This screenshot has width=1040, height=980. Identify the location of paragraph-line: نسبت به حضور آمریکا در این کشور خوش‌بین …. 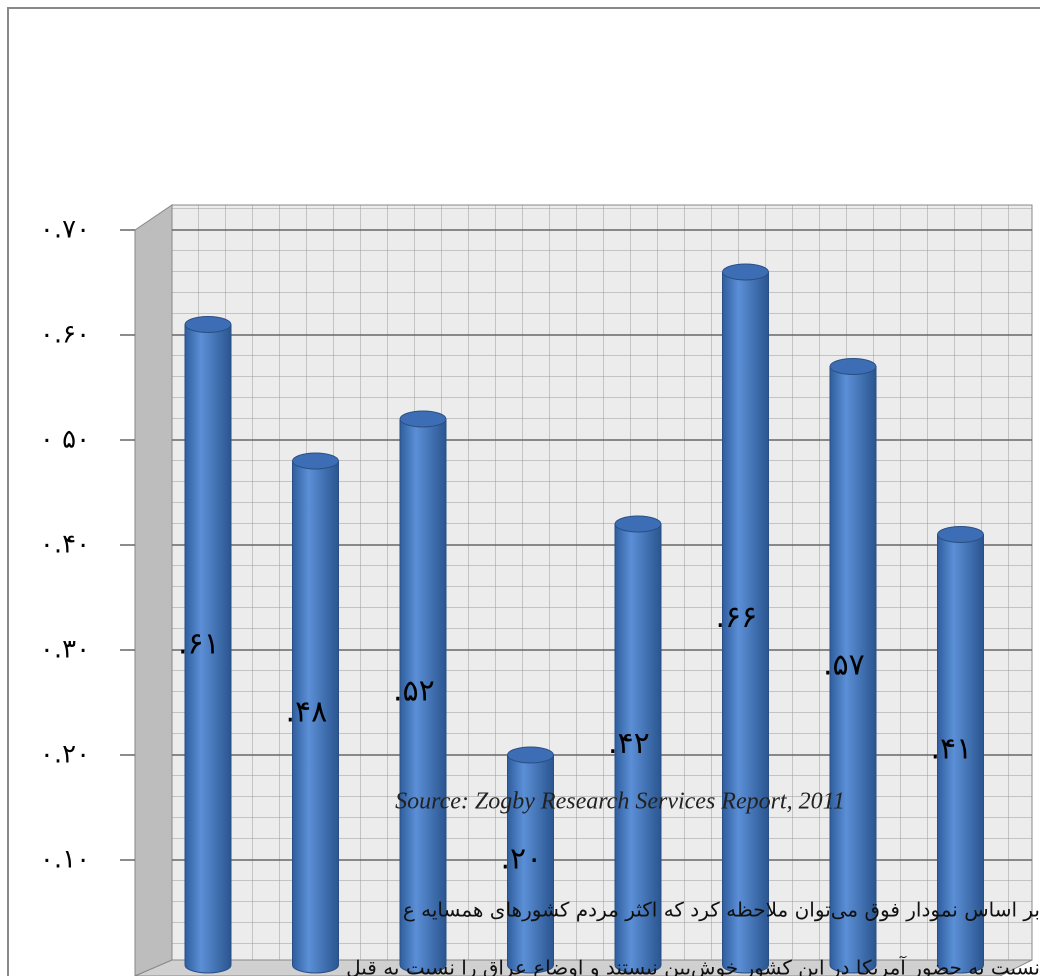
(693, 966).